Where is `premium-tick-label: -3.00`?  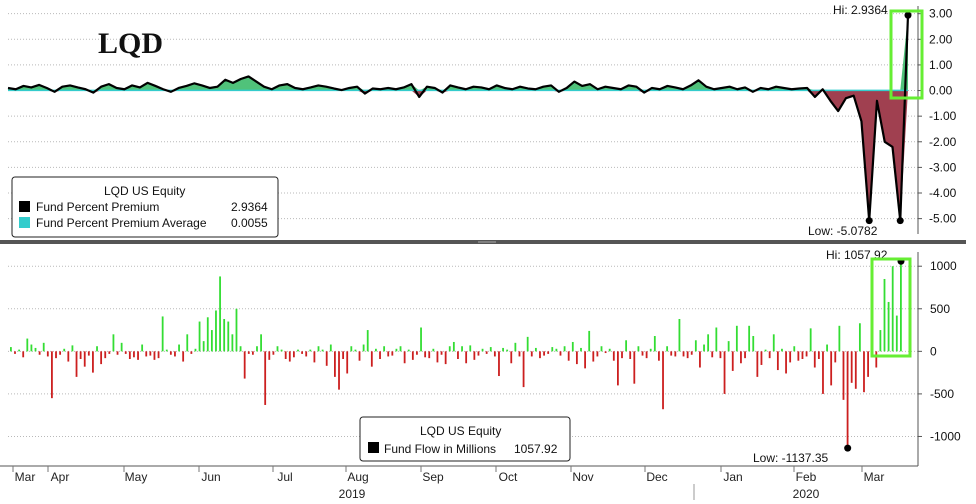
premium-tick-label: -3.00 is located at coordinates (943, 167).